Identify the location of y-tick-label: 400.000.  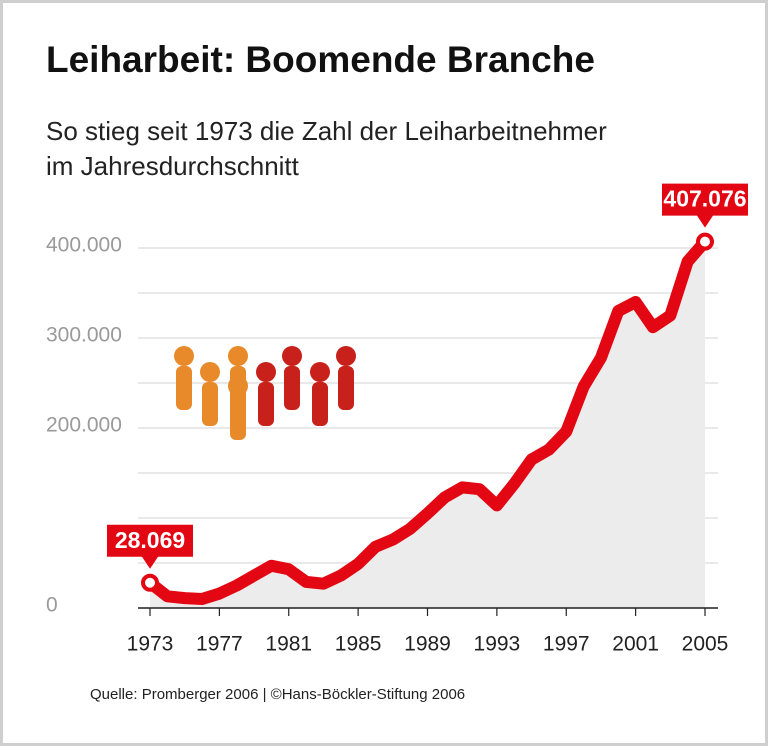
(84, 245).